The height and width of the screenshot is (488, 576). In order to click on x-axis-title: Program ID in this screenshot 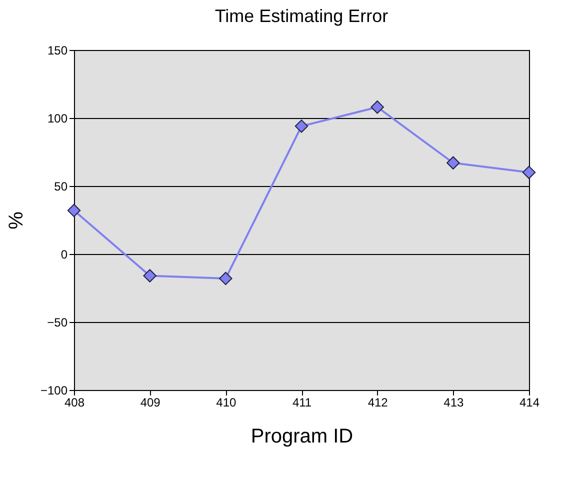, I will do `click(302, 437)`.